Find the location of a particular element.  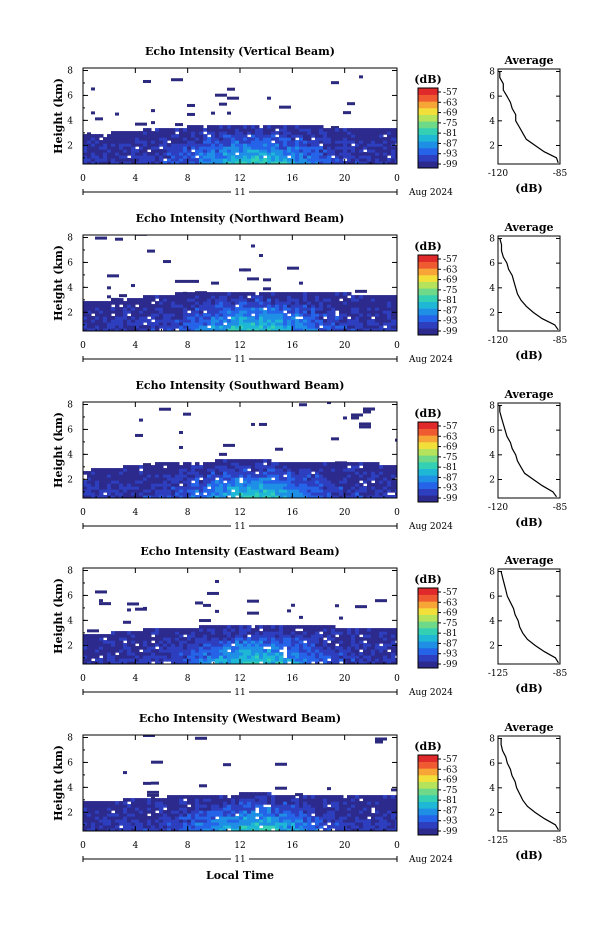

y-axis-label: Height (km) is located at coordinates (58, 616).